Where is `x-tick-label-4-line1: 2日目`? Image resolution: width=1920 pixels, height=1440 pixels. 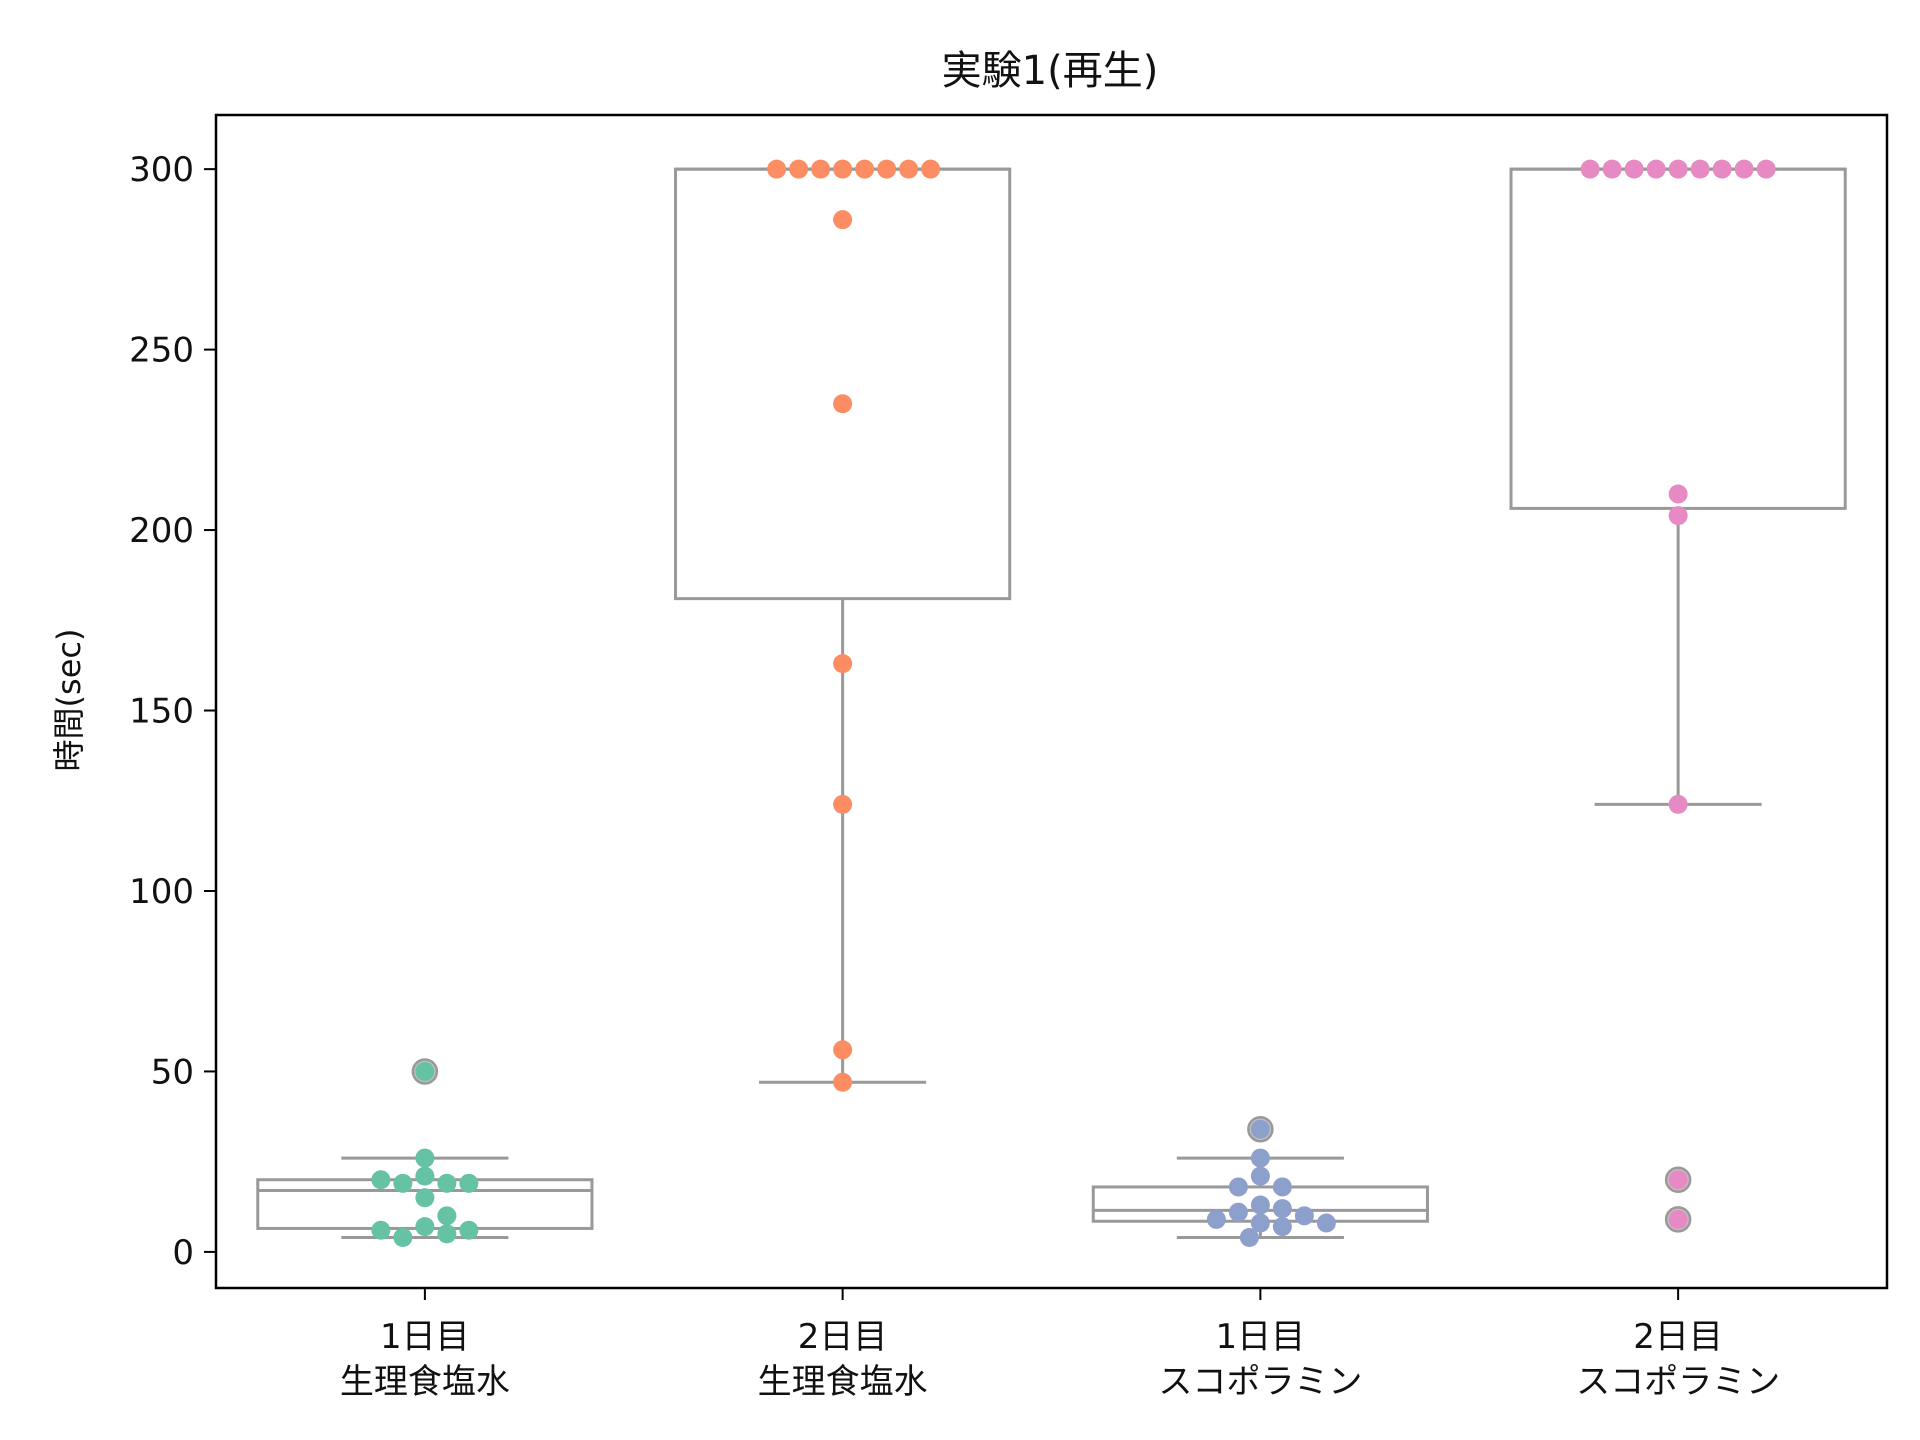 x-tick-label-4-line1: 2日目 is located at coordinates (1678, 1337).